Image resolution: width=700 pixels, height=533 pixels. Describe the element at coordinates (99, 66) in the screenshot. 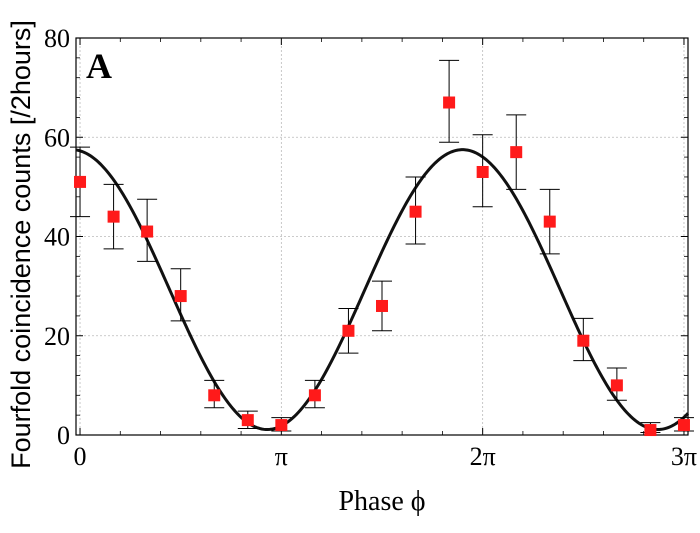

I see `panel-label: A` at that location.